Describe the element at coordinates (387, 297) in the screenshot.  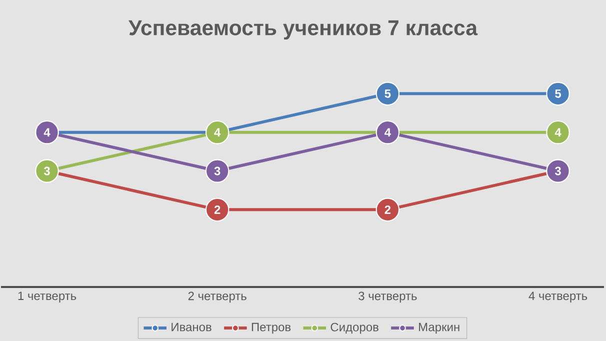
I see `x-tick-label: 3 четверть` at that location.